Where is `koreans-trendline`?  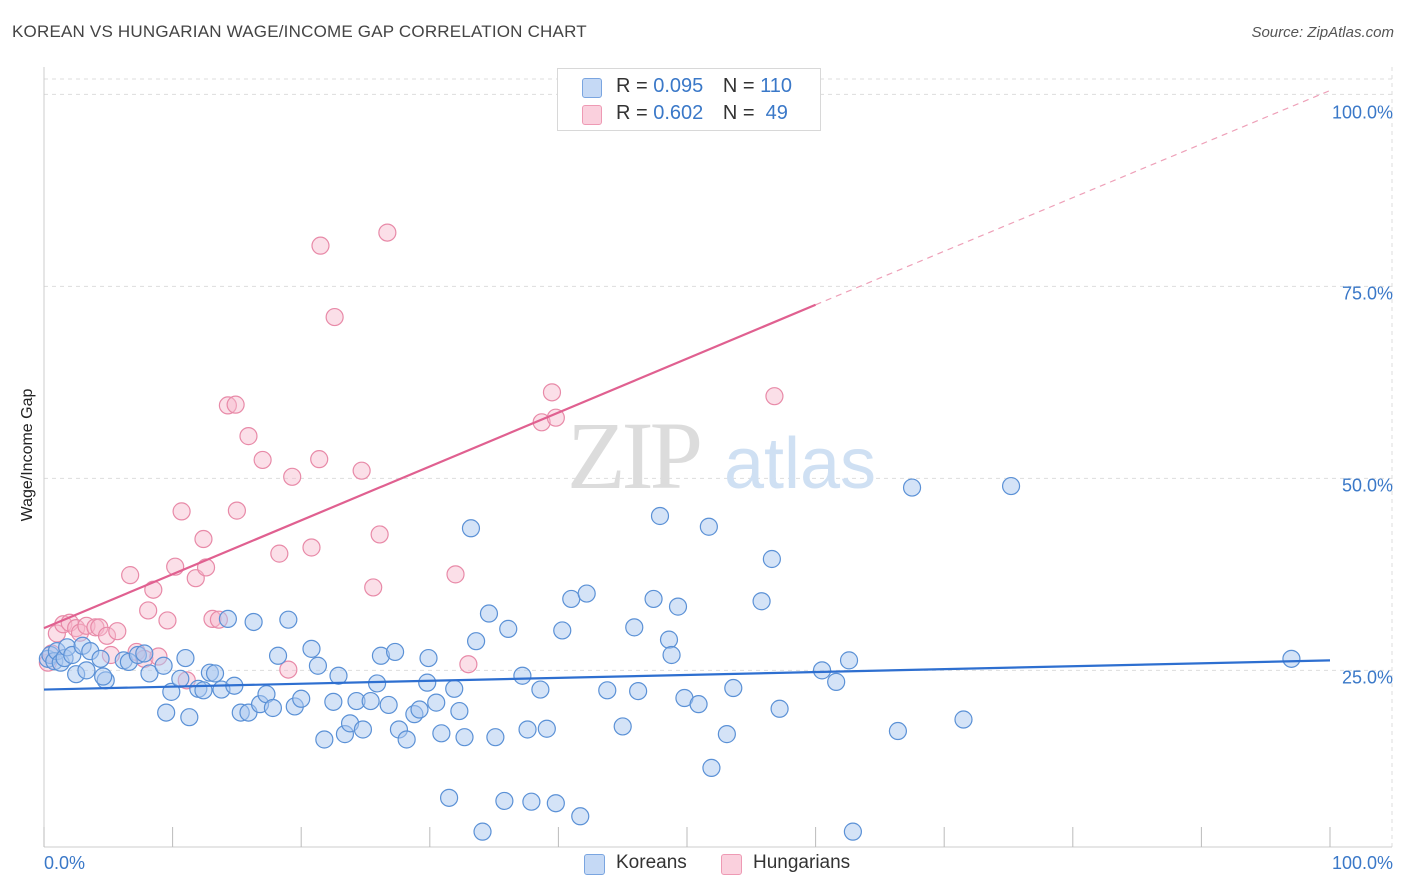
koreans-trendline is located at coordinates (687, 675).